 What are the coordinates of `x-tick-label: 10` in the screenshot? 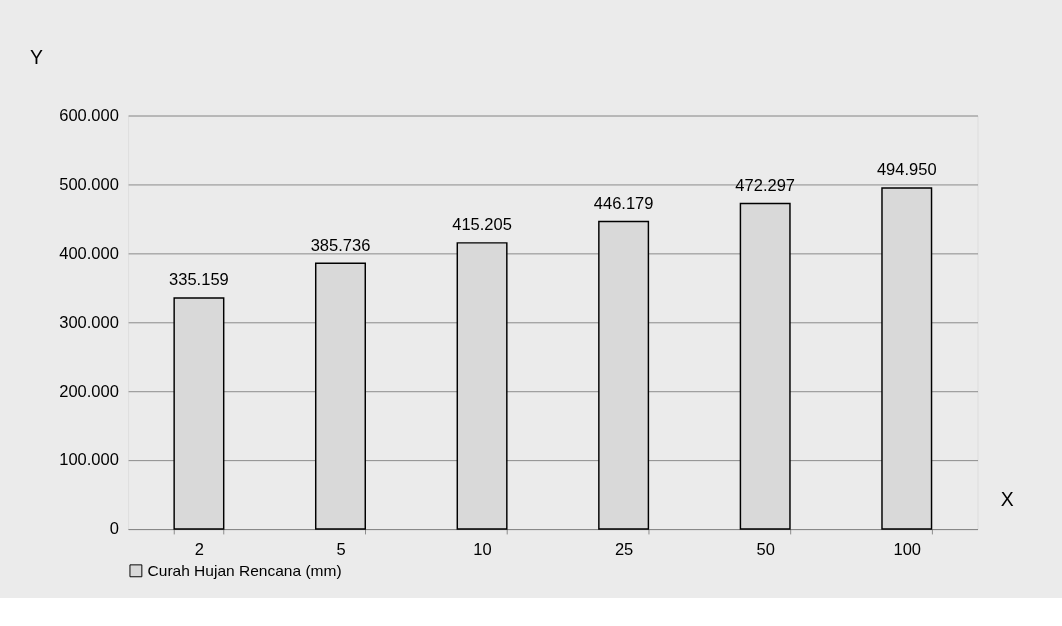 It's located at (482, 548).